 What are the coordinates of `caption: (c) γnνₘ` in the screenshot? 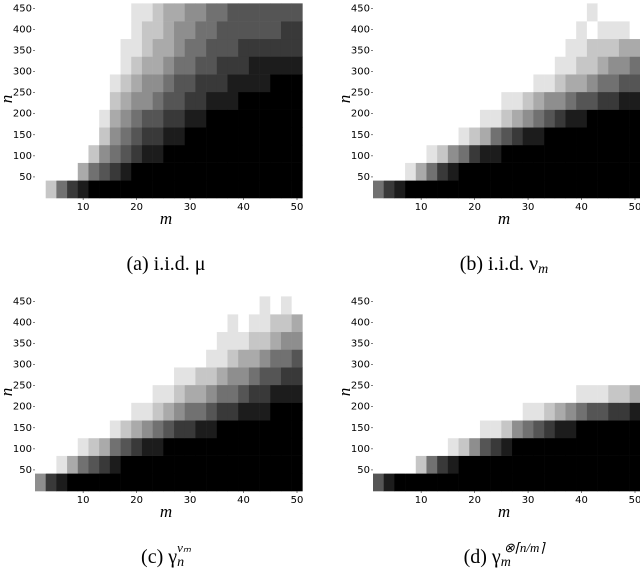 It's located at (166, 555).